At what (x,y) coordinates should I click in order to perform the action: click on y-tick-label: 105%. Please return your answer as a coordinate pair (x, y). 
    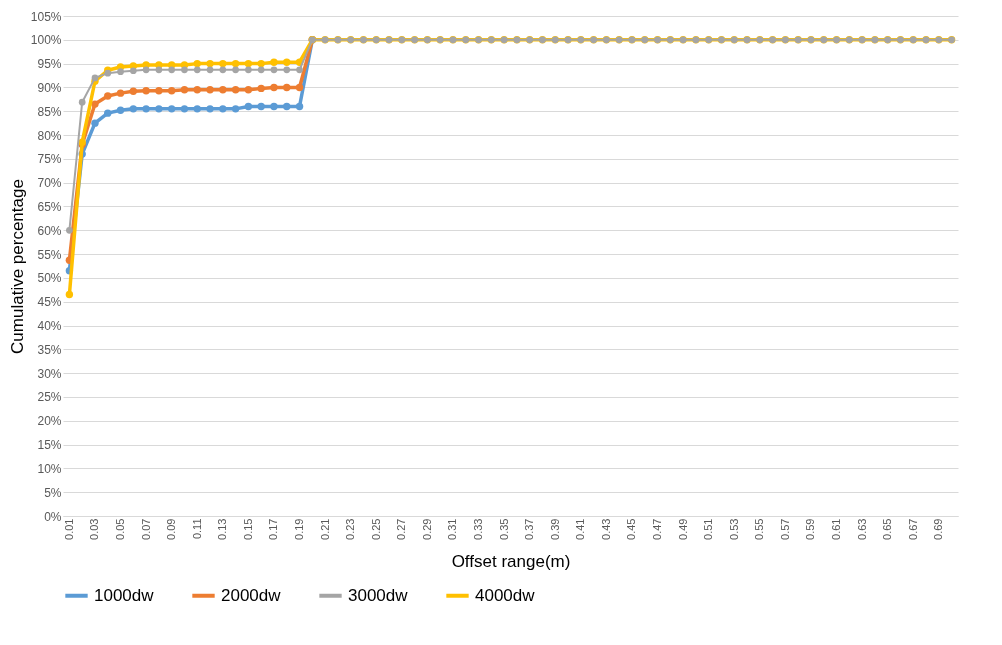
    Looking at the image, I should click on (46, 16).